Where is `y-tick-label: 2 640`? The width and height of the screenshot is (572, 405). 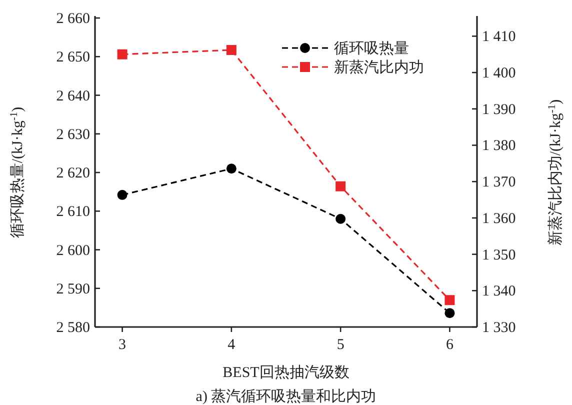 y-tick-label: 2 640 is located at coordinates (73, 96).